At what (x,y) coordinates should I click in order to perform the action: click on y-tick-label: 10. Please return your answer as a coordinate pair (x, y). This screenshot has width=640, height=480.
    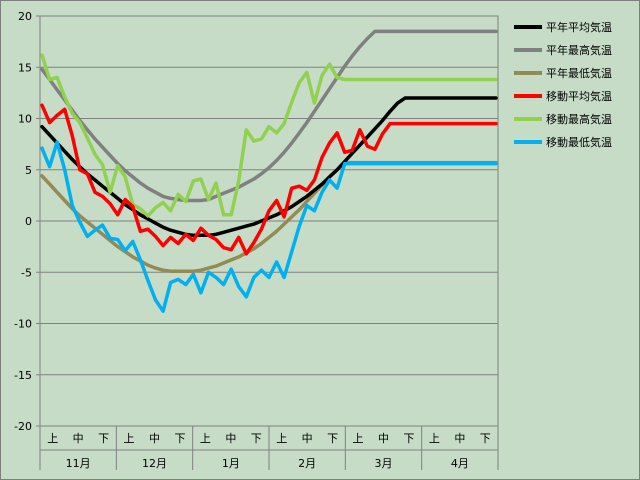
    Looking at the image, I should click on (25, 119).